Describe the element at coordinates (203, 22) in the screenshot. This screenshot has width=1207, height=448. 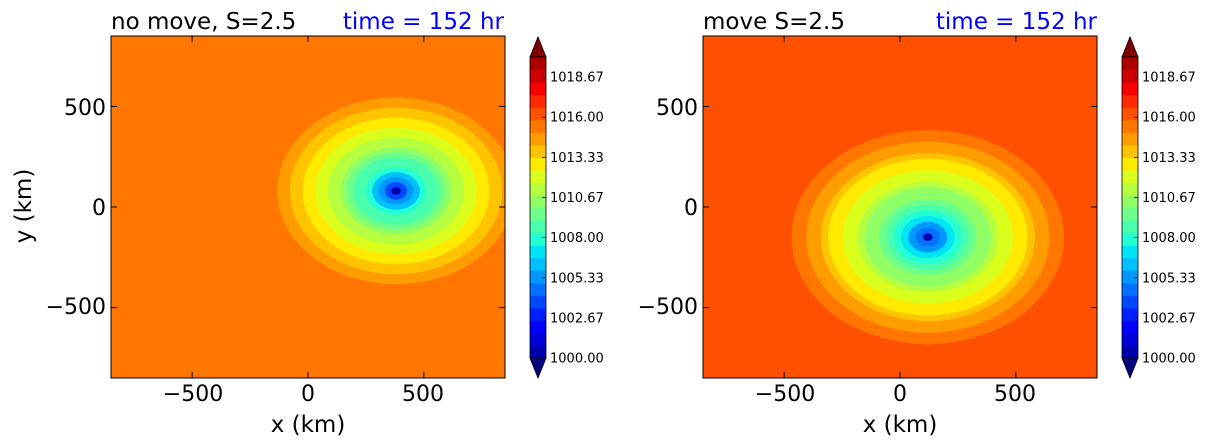
I see `panel-title: no move, S=2.5` at that location.